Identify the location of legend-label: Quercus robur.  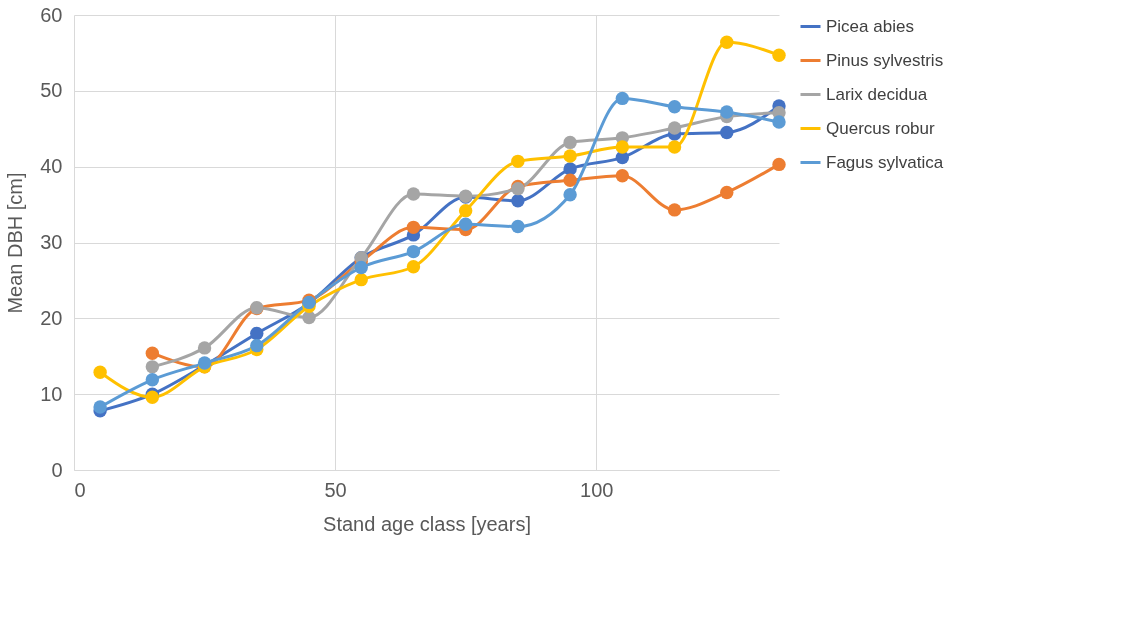
(880, 128).